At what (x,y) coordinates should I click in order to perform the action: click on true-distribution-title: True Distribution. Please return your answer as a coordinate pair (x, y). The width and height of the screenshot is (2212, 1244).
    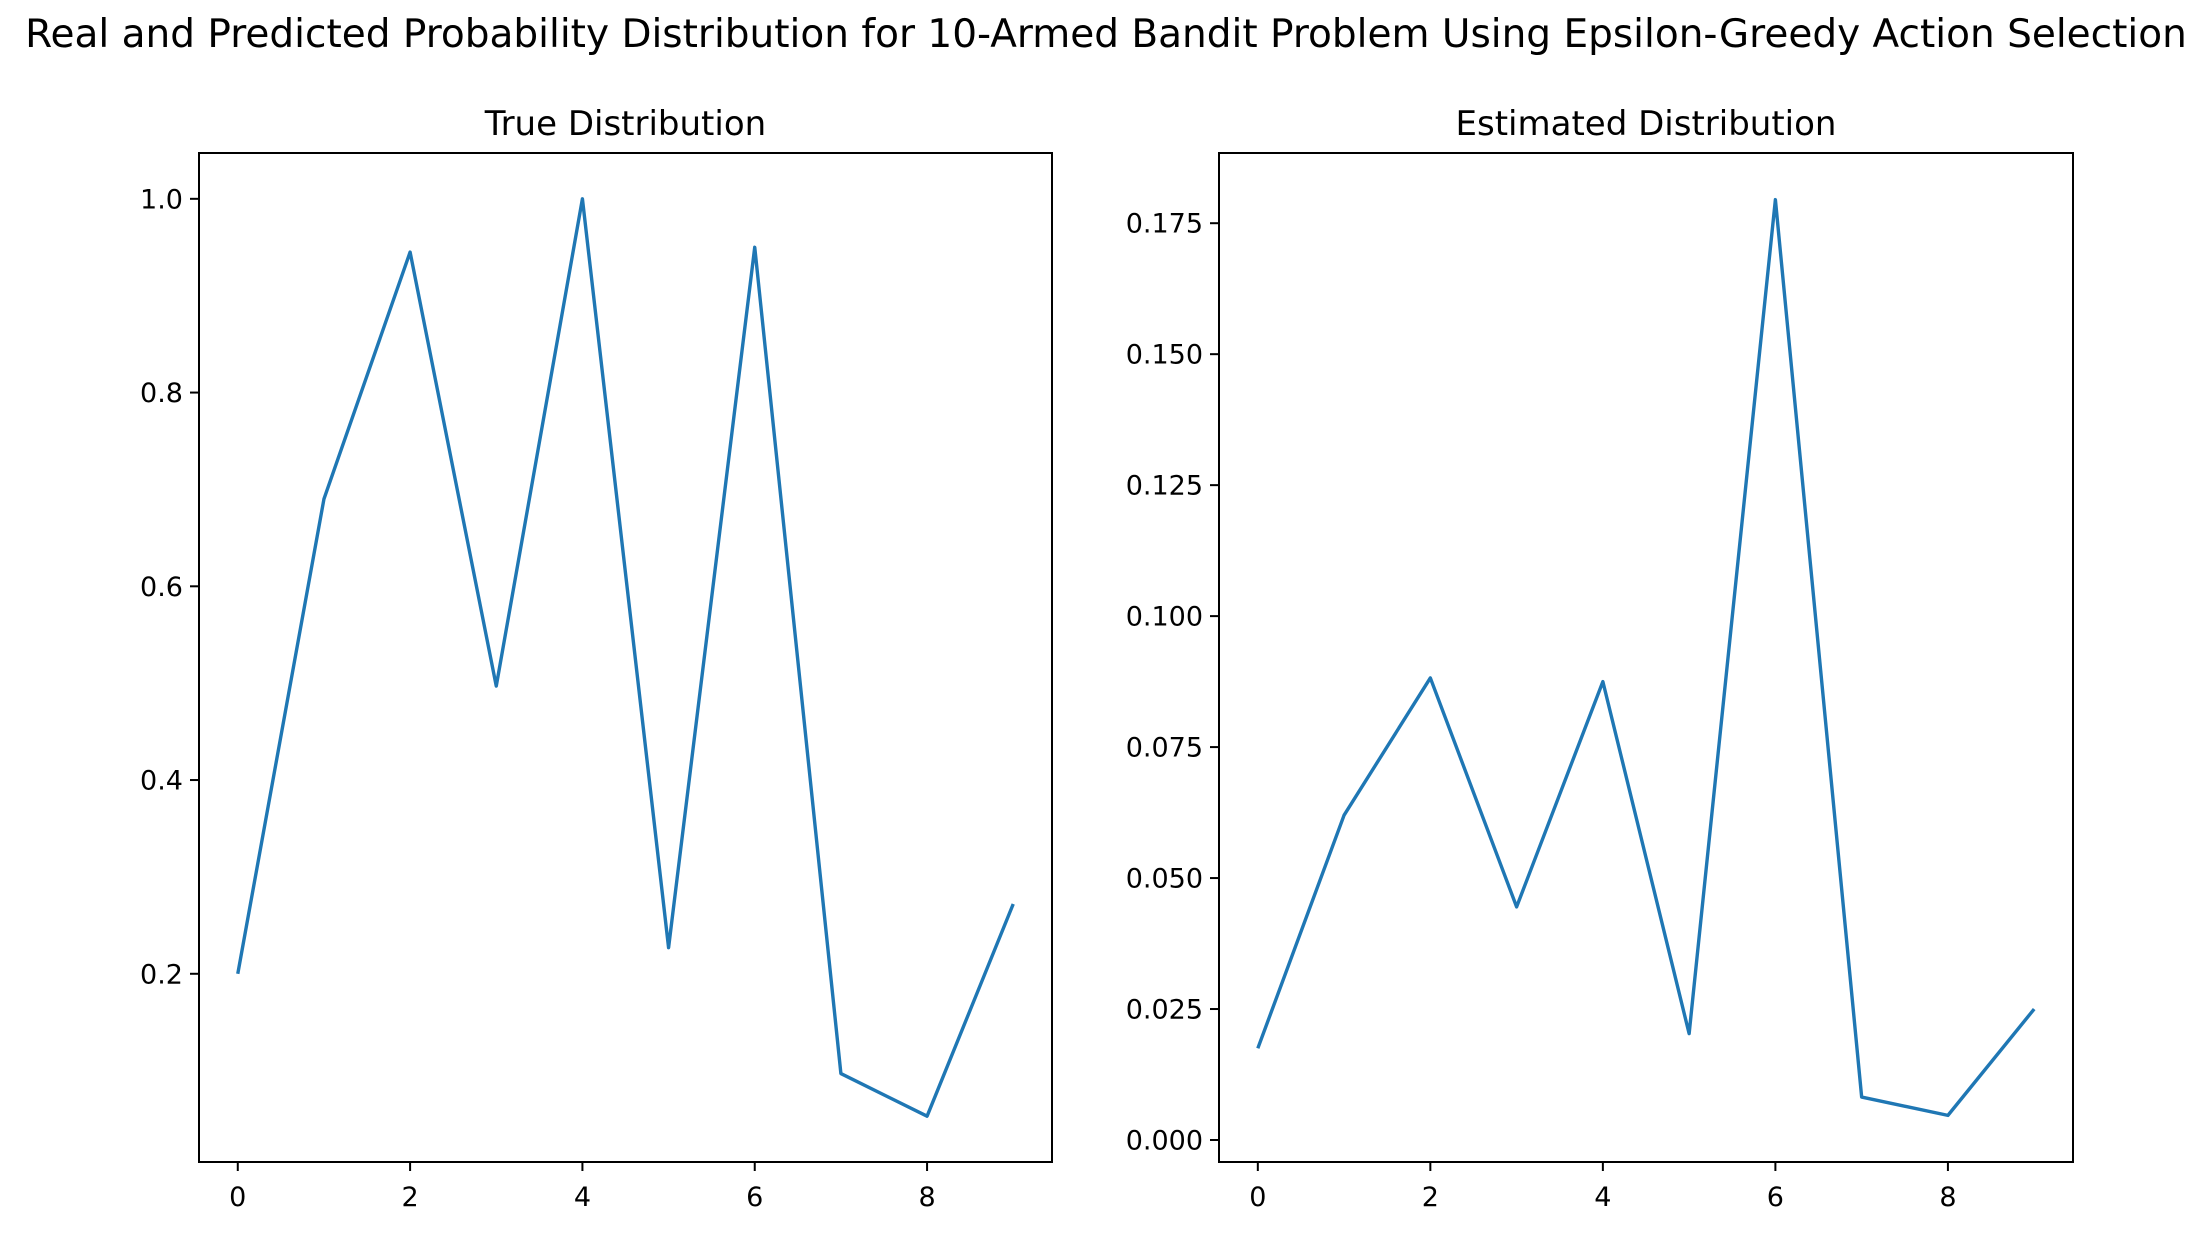
    Looking at the image, I should click on (625, 124).